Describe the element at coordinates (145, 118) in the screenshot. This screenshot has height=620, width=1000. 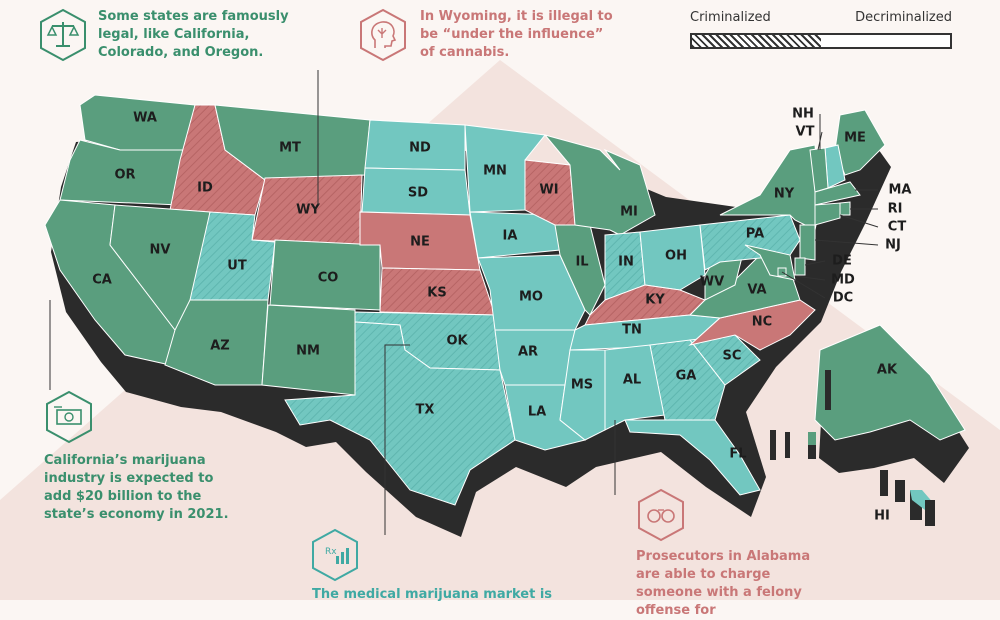
I see `label-wa: WA` at that location.